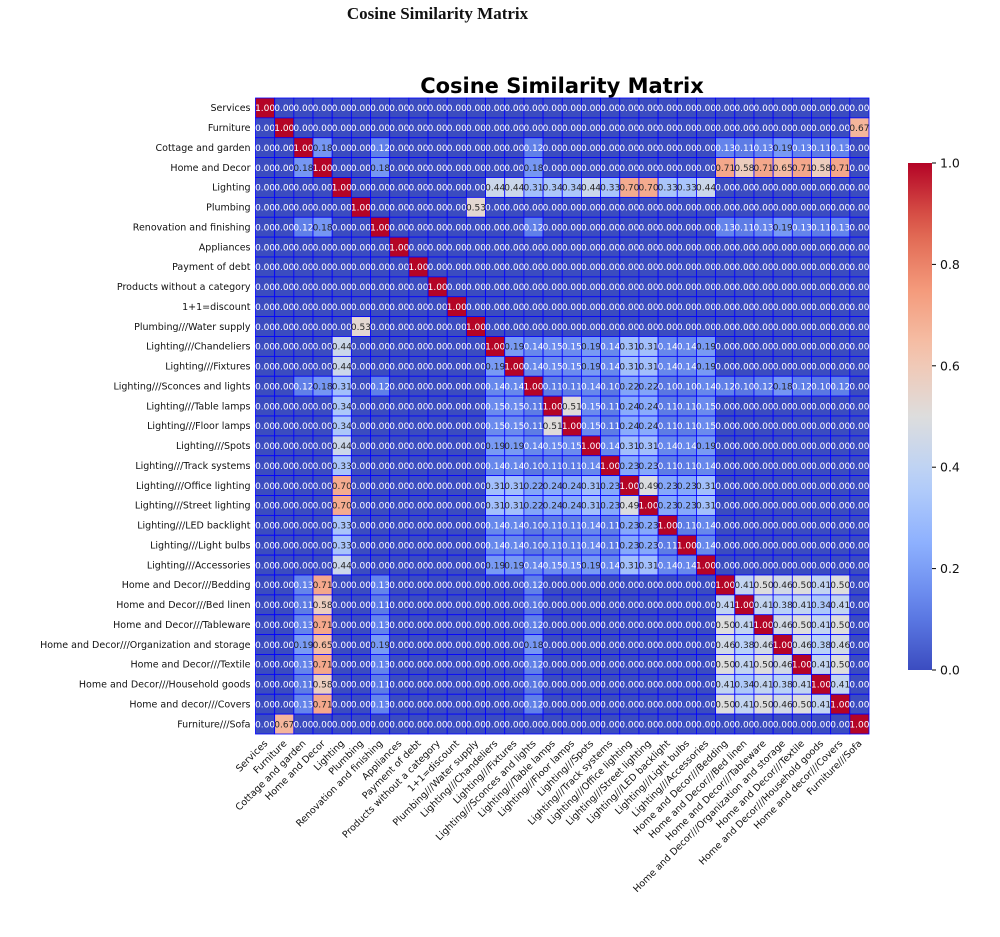 Image resolution: width=1000 pixels, height=937 pixels. Describe the element at coordinates (182, 625) in the screenshot. I see `y-tick-label: Home and Decor///Tableware` at that location.